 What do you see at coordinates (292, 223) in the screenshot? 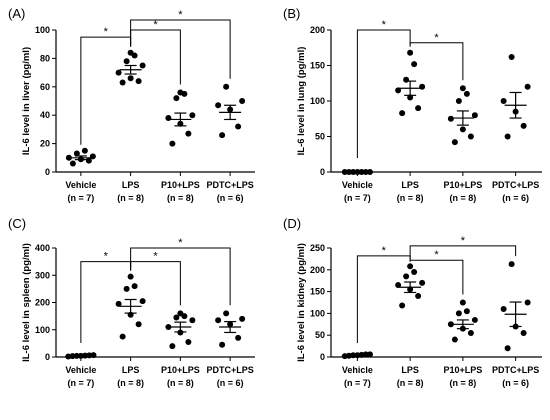
I see `panel-label: (D)` at bounding box center [292, 223].